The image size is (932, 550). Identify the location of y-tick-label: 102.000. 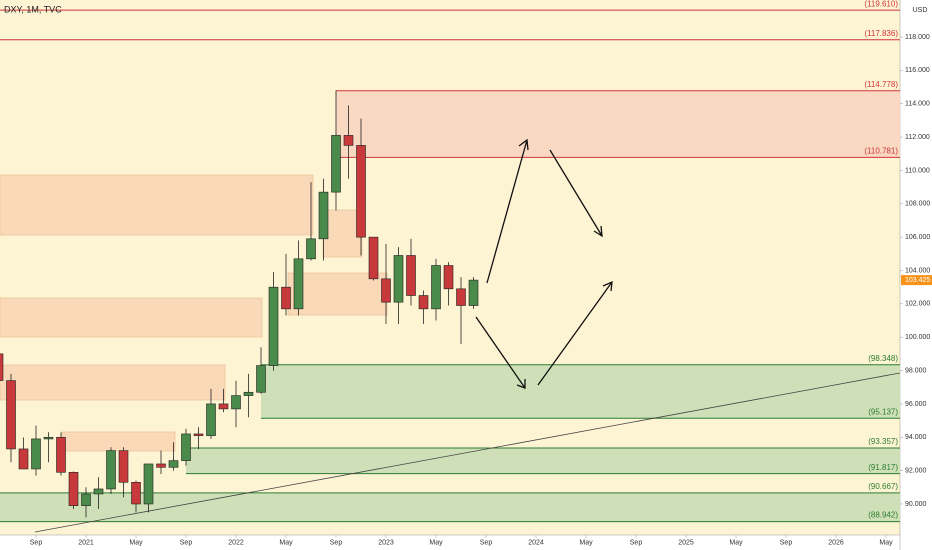
(917, 304).